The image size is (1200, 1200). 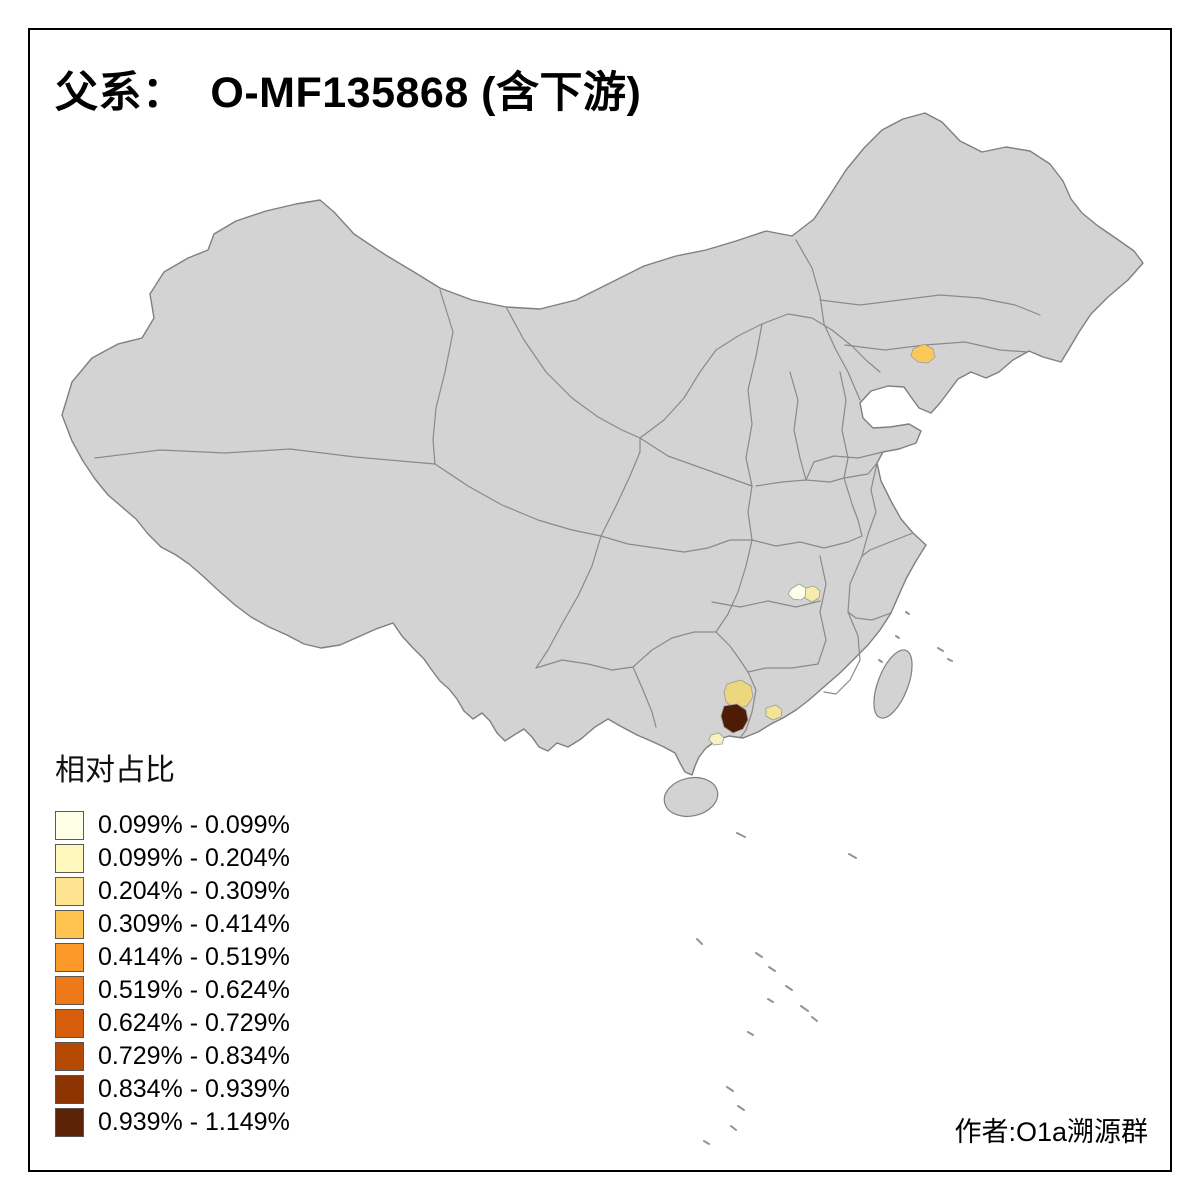 I want to click on legend-label: 0.414% - 0.519%, so click(x=194, y=957).